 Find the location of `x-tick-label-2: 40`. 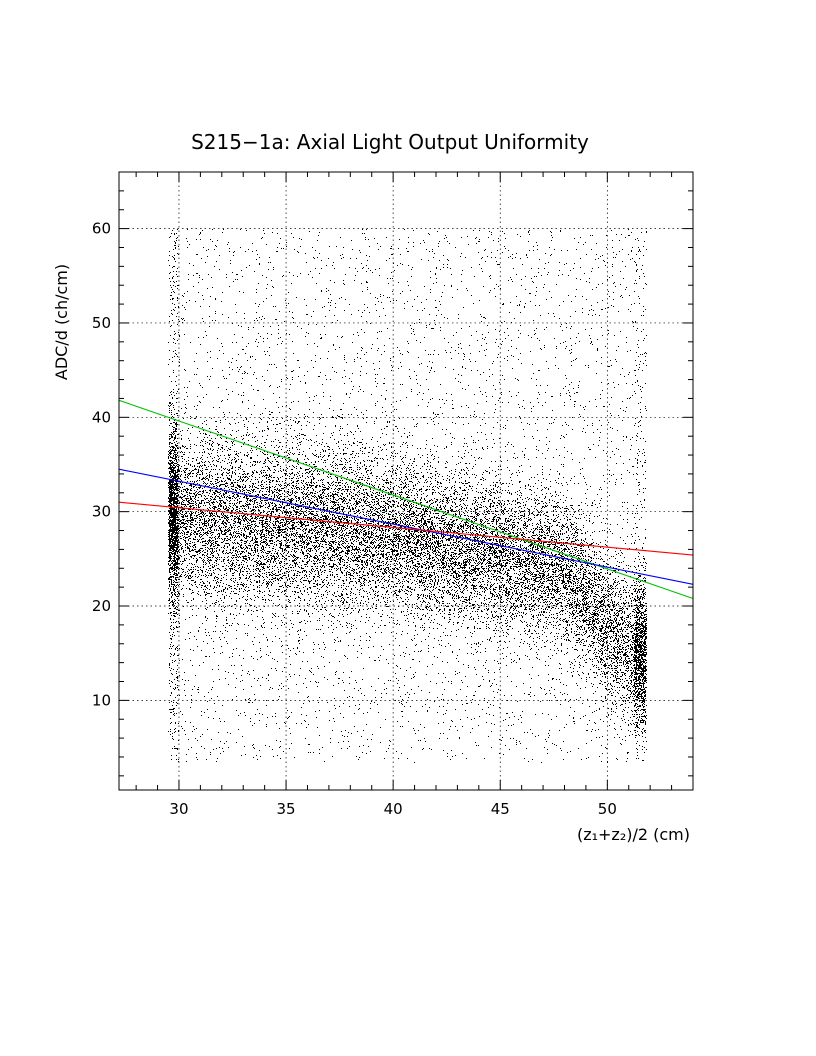

x-tick-label-2: 40 is located at coordinates (393, 809).